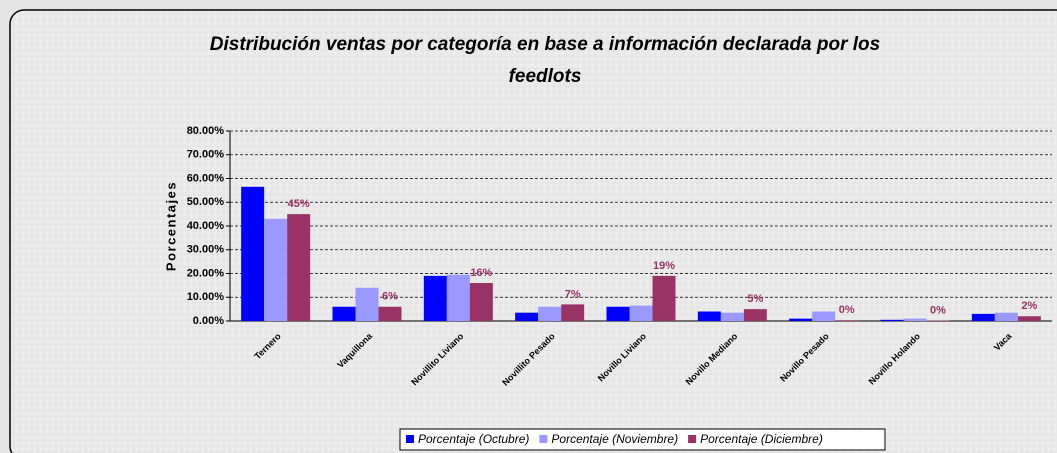 The image size is (1057, 453). What do you see at coordinates (208, 321) in the screenshot?
I see `y-tick-label: 0.00%` at bounding box center [208, 321].